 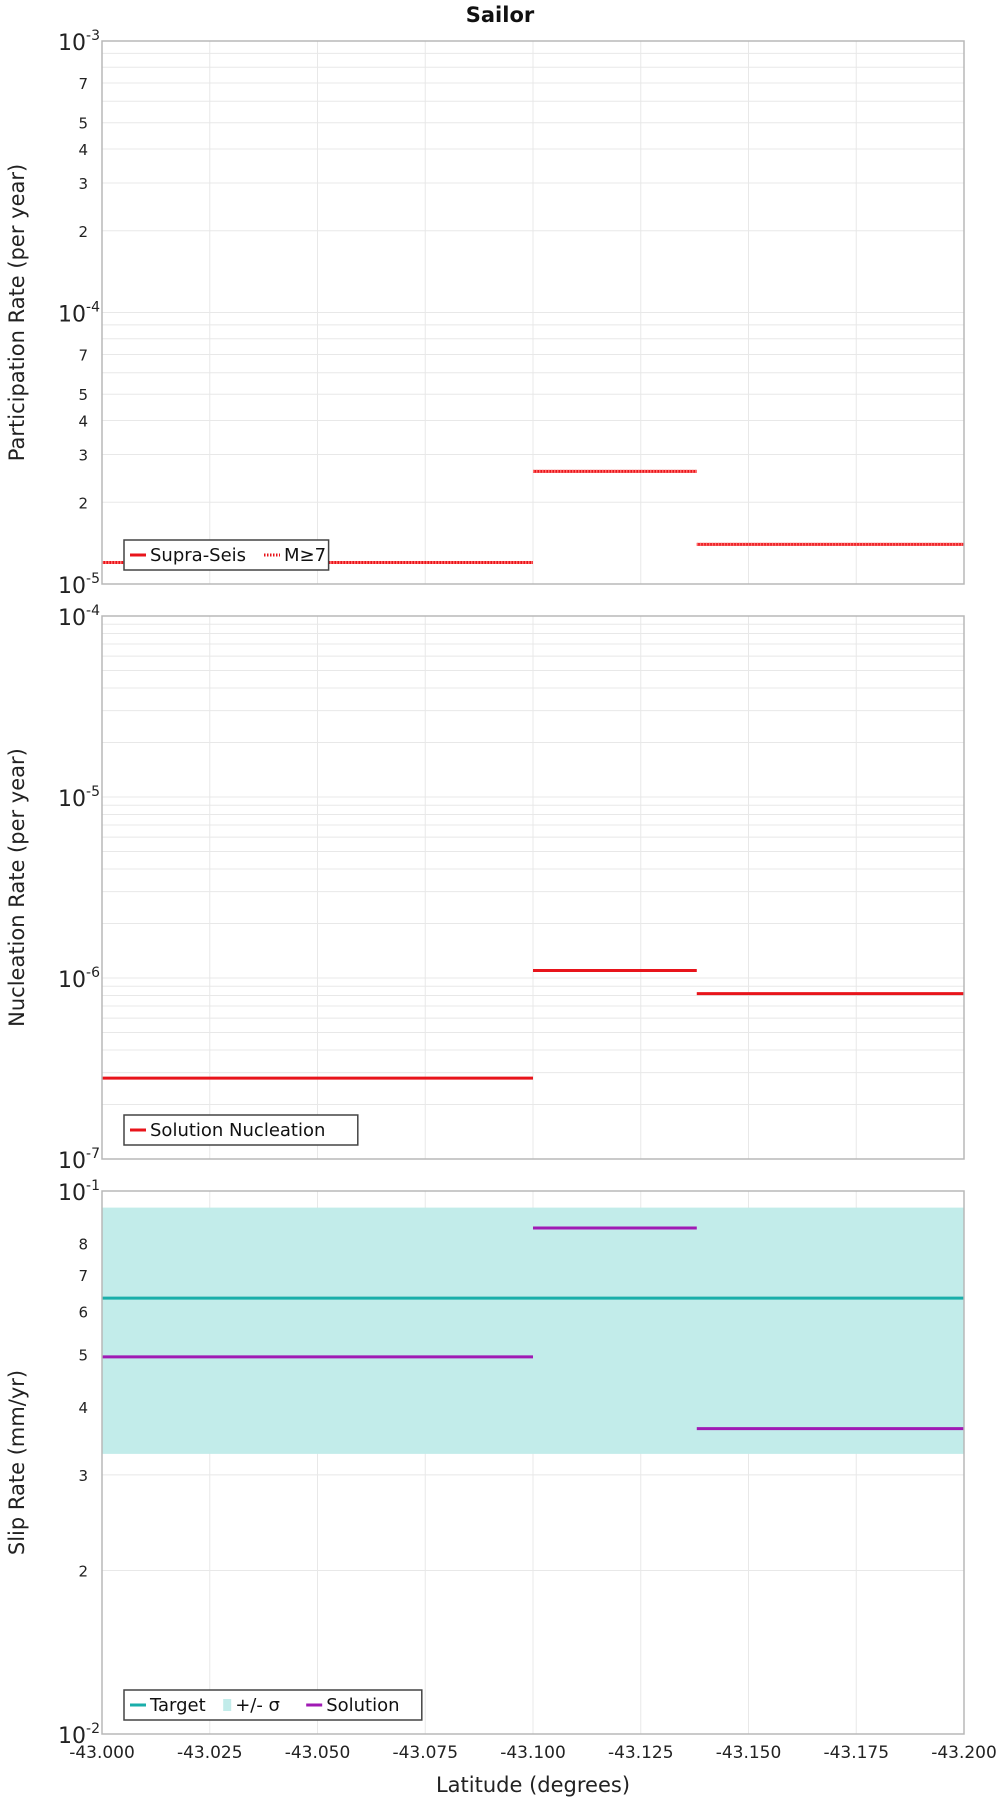 What do you see at coordinates (533, 1753) in the screenshot?
I see `x-tick-label: -43.100` at bounding box center [533, 1753].